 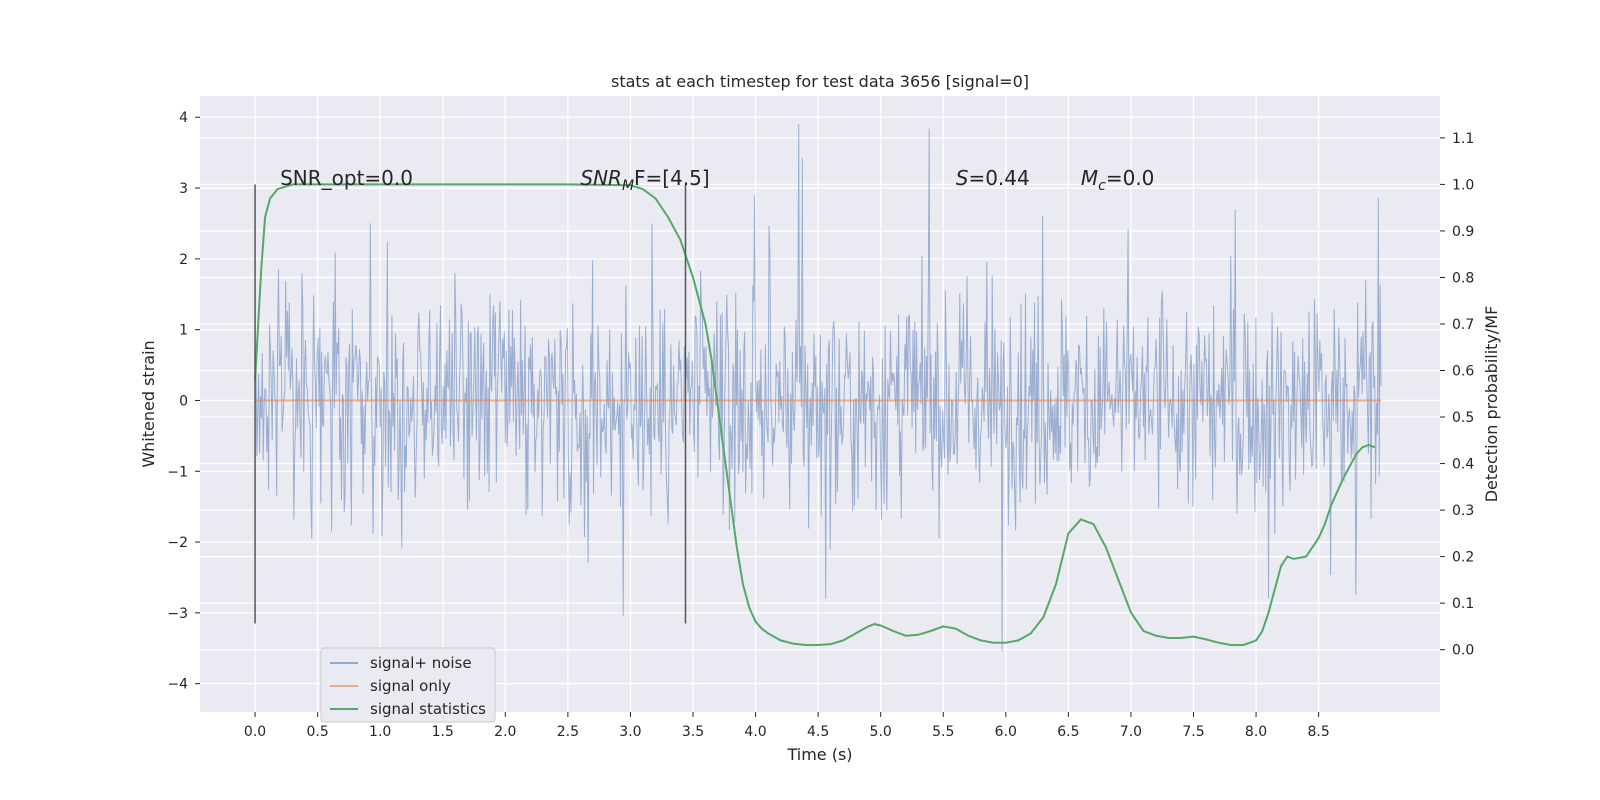 I want to click on y-ticks: −4 −3 −2 −1 0 1 2 3 4, so click(x=183, y=401).